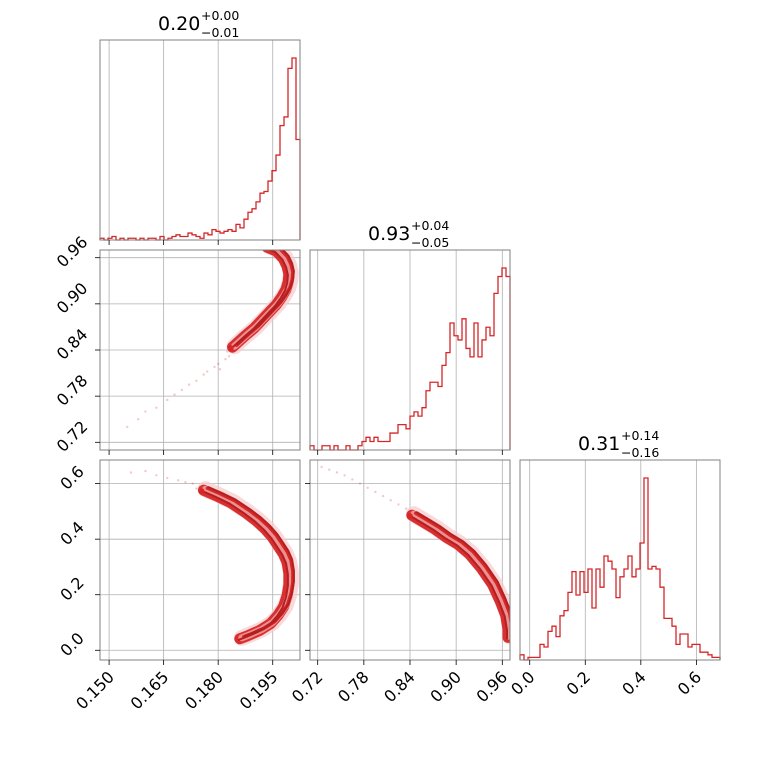 This screenshot has height=760, width=760. Describe the element at coordinates (430, 225) in the screenshot. I see `title-plus: +0.04` at that location.